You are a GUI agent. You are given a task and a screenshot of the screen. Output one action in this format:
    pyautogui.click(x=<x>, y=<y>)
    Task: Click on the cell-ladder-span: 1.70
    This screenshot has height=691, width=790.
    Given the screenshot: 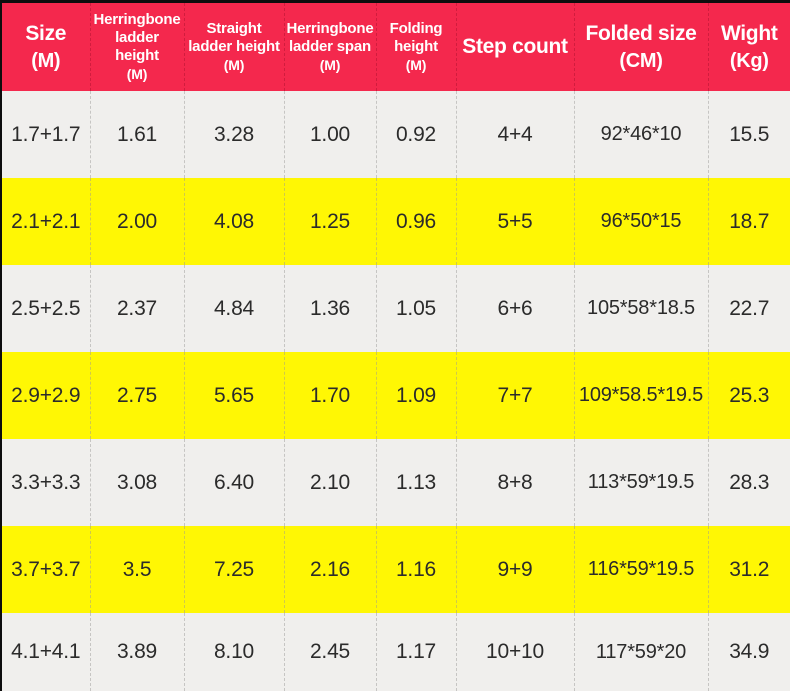 What is the action you would take?
    pyautogui.click(x=330, y=395)
    